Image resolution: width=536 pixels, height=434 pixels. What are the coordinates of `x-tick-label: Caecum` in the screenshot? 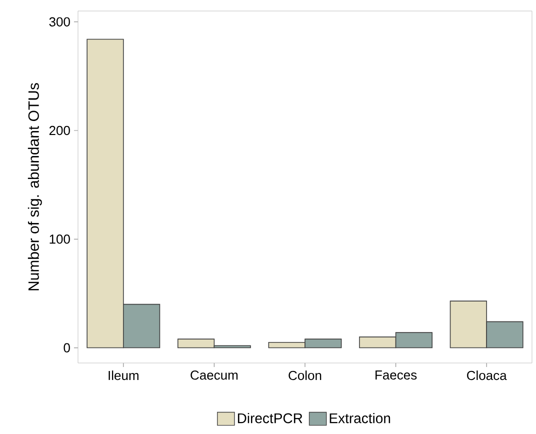 It's located at (214, 375).